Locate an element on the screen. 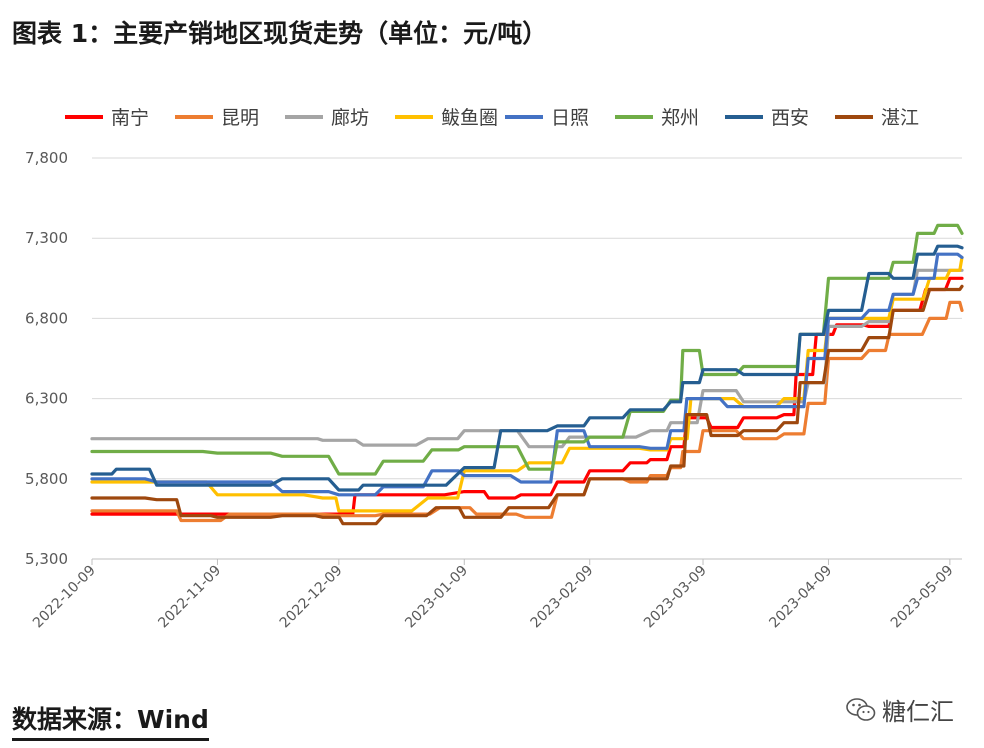  y-tick-label: 7,800 is located at coordinates (46, 158).